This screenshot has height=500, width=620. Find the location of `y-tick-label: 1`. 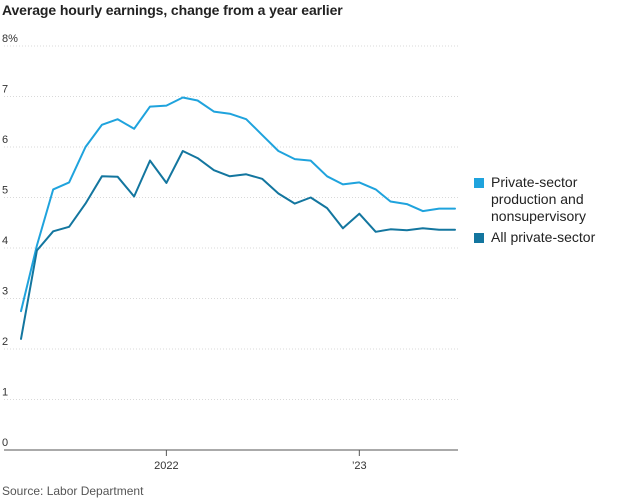

y-tick-label: 1 is located at coordinates (5, 393).